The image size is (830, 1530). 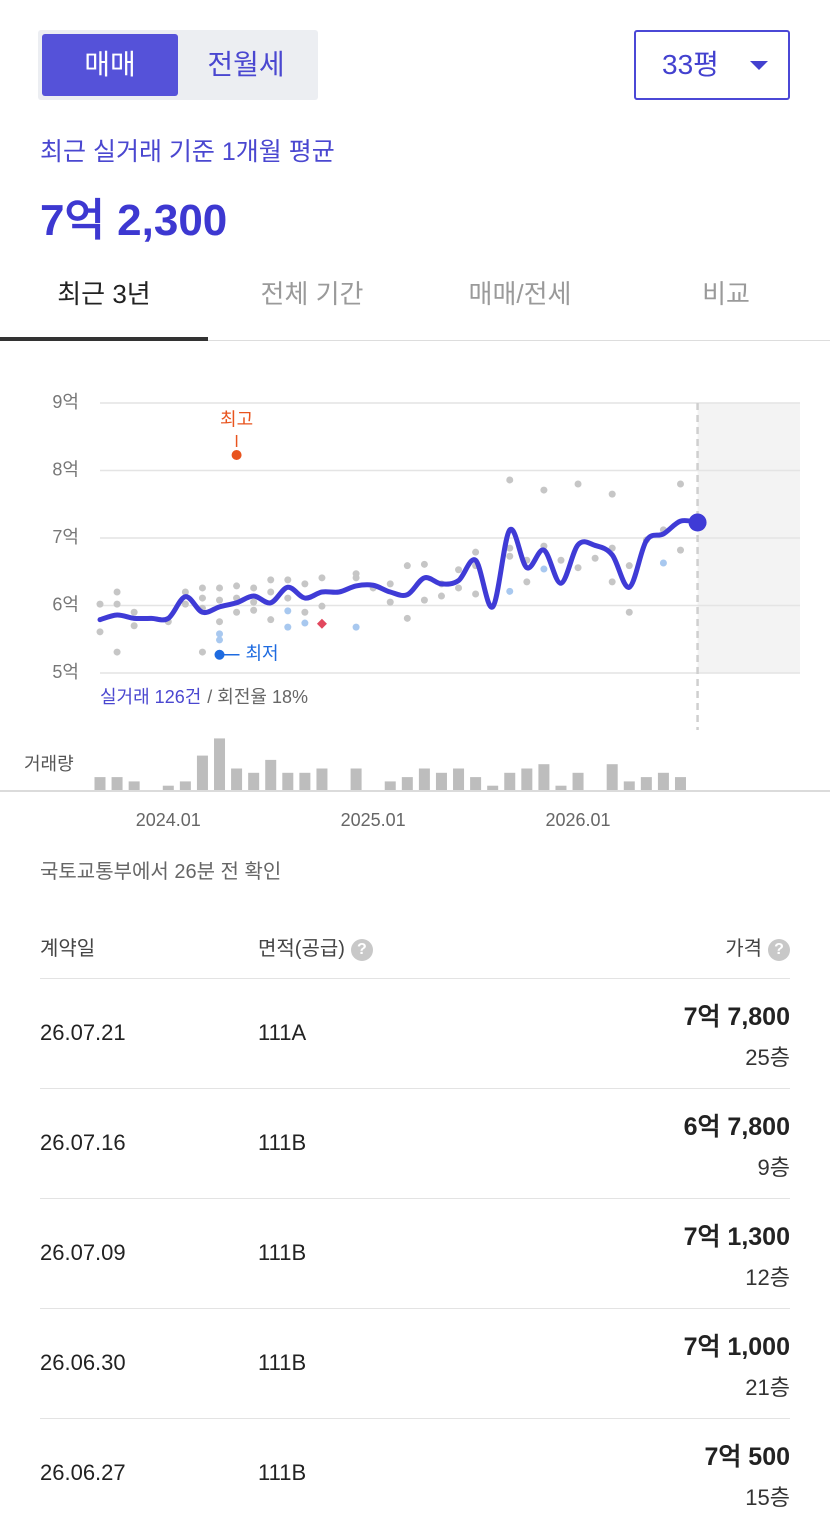 I want to click on column-header: 가격?, so click(x=757, y=946).